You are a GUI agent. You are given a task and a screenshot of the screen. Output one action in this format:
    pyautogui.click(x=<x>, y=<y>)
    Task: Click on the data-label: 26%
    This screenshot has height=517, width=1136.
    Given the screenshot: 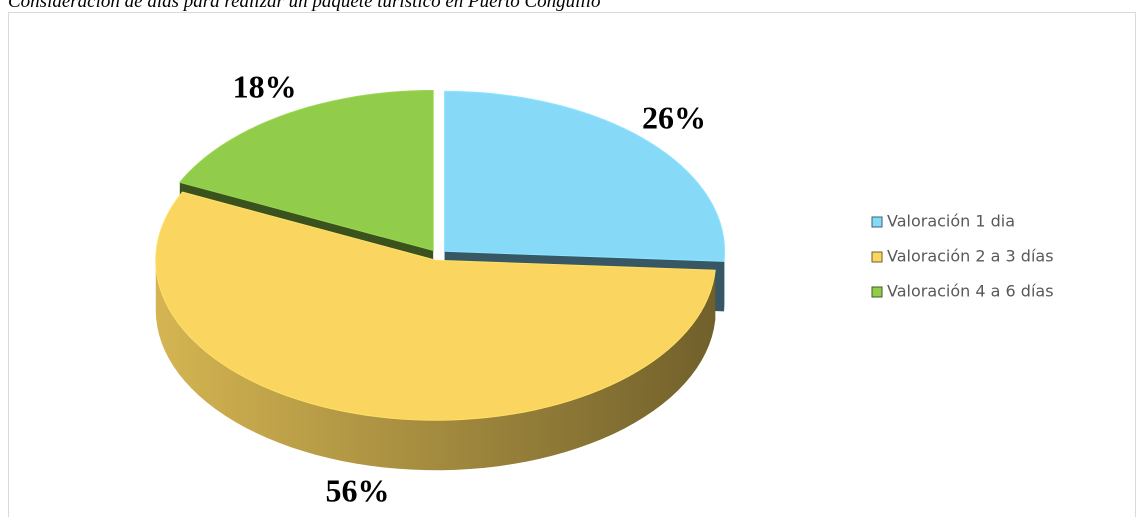 What is the action you would take?
    pyautogui.click(x=674, y=118)
    